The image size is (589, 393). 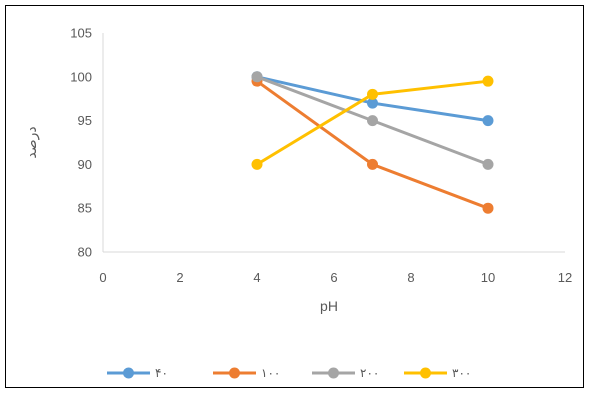 What do you see at coordinates (85, 120) in the screenshot?
I see `y-tick-label: 95` at bounding box center [85, 120].